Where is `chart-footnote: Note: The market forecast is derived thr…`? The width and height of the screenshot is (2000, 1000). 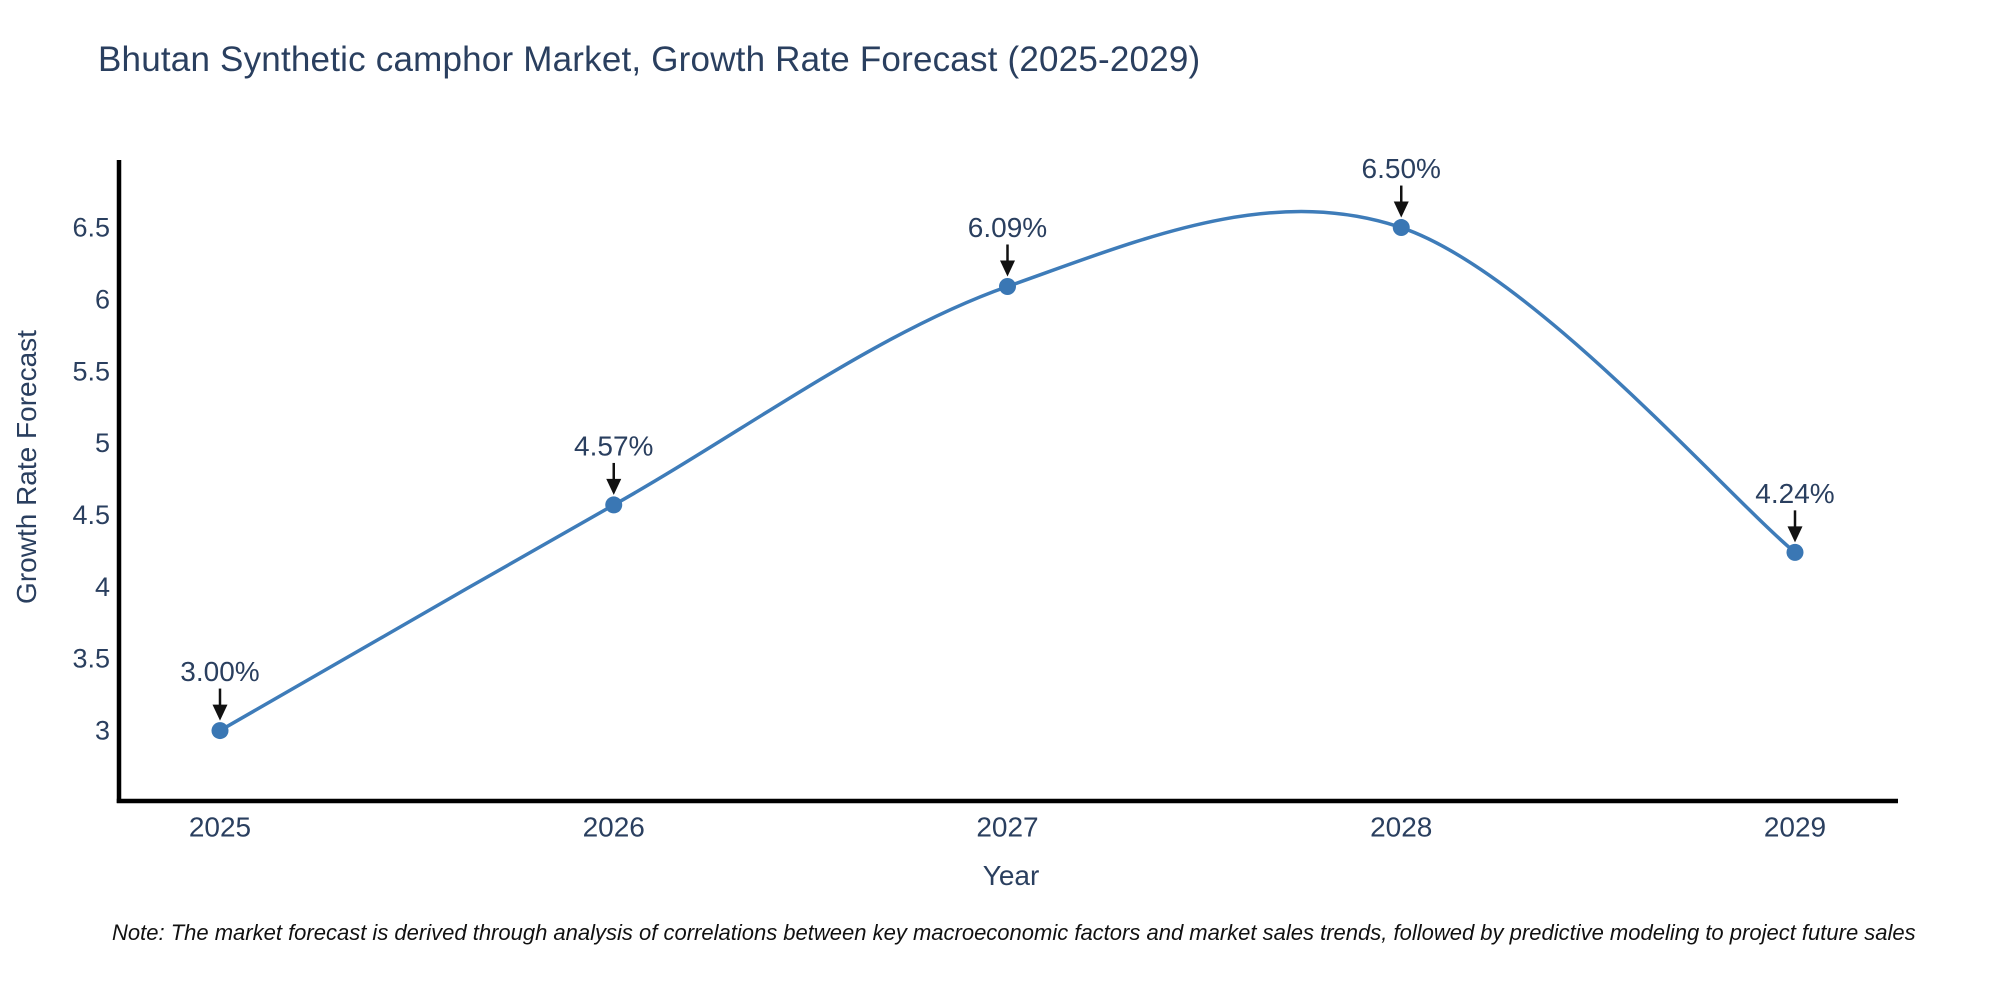 chart-footnote: Note: The market forecast is derived thr… is located at coordinates (1014, 932).